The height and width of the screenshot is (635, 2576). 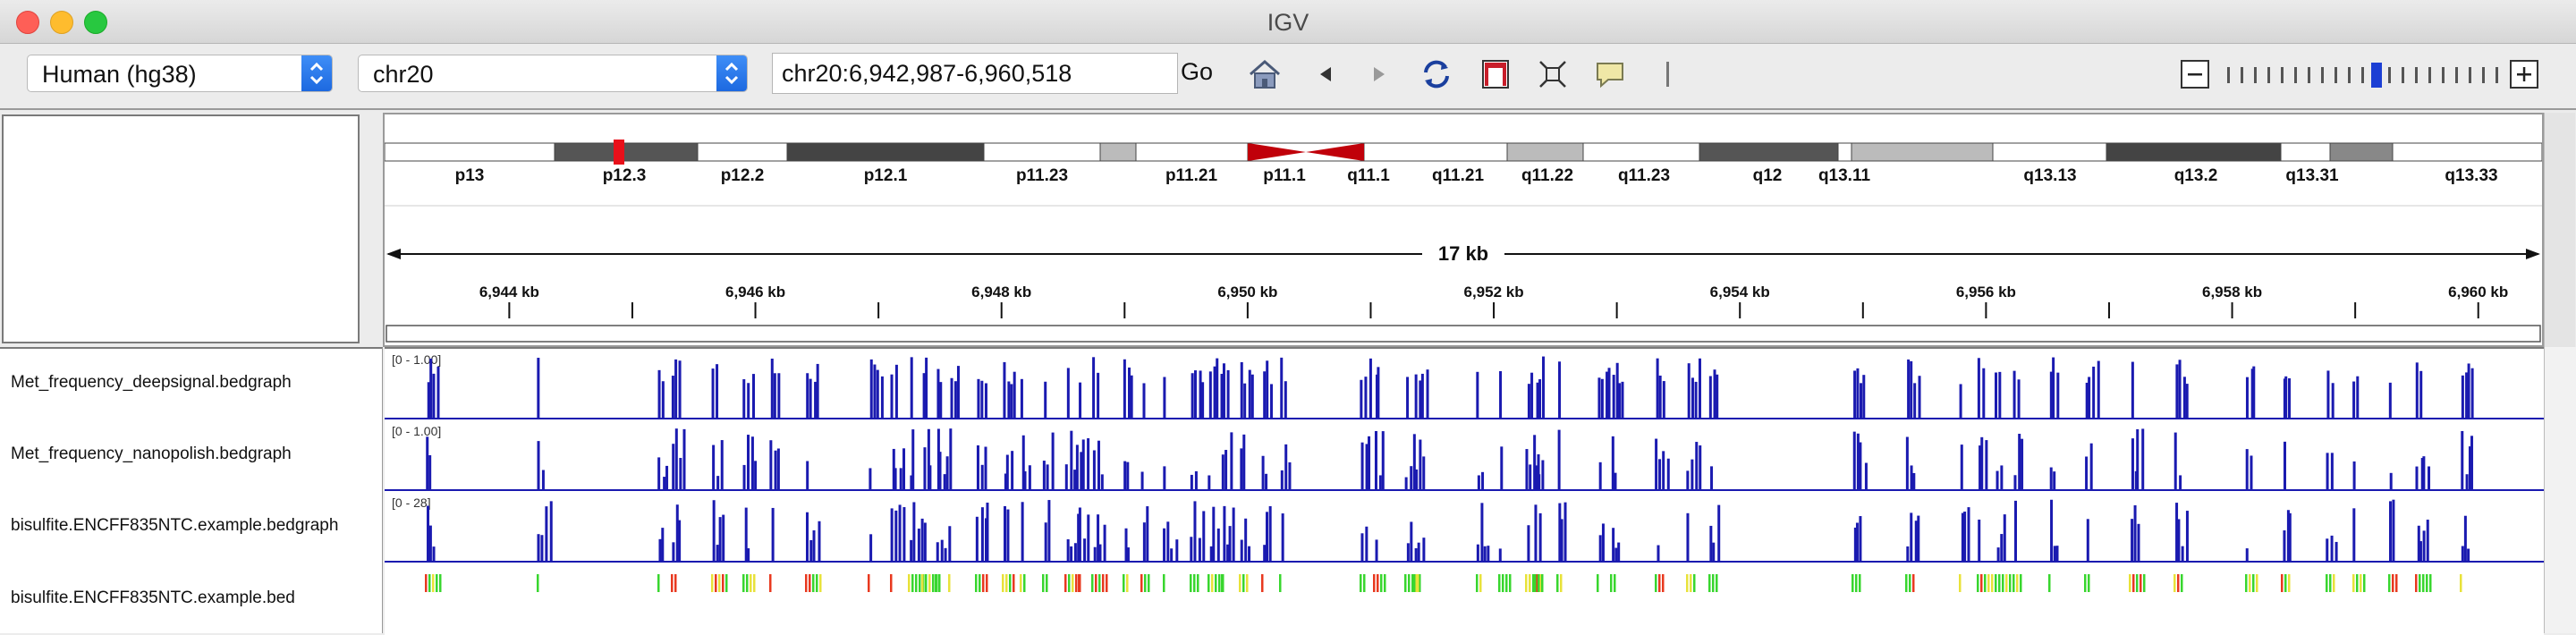 I want to click on band-label-p12.3: p12.3, so click(x=625, y=175).